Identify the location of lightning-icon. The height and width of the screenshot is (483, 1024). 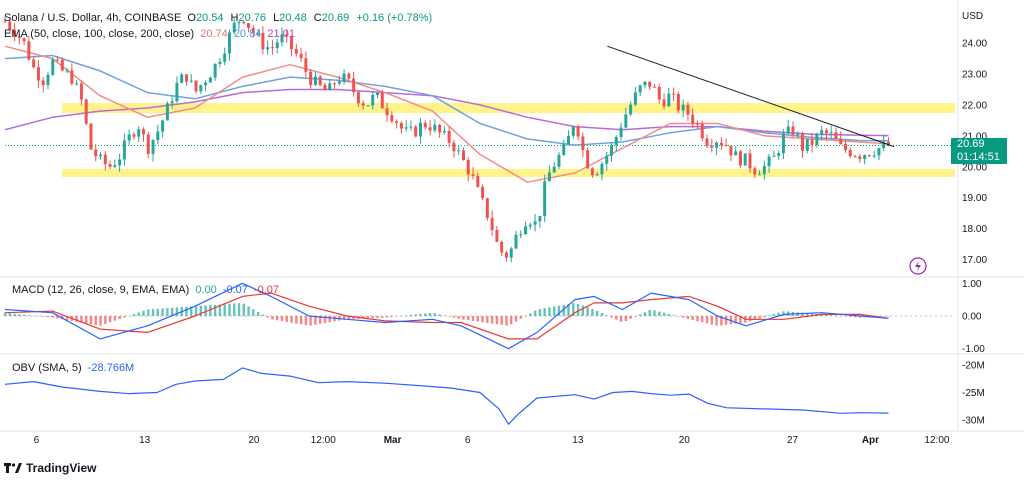
(918, 266).